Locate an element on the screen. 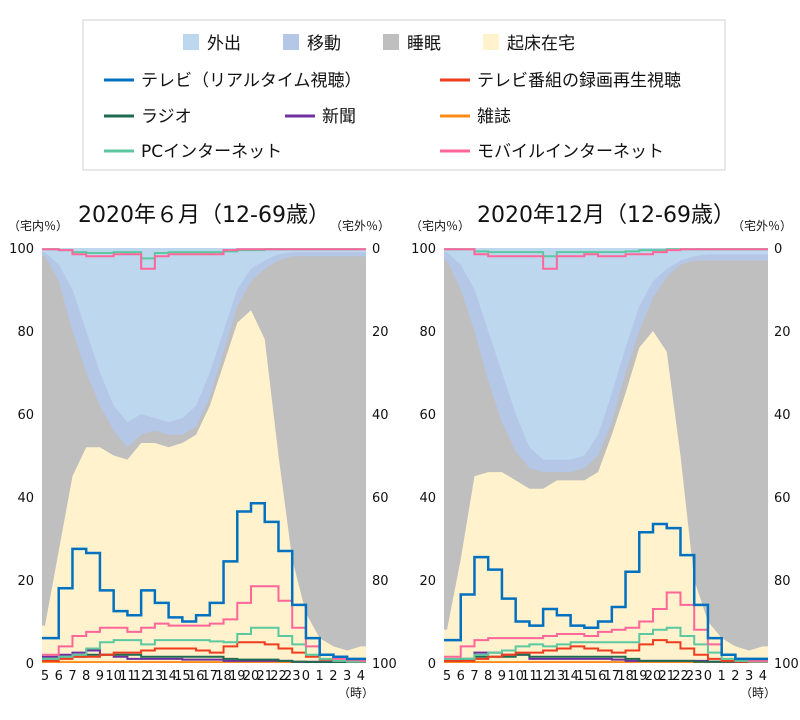  legend-swatch-out is located at coordinates (191, 42).